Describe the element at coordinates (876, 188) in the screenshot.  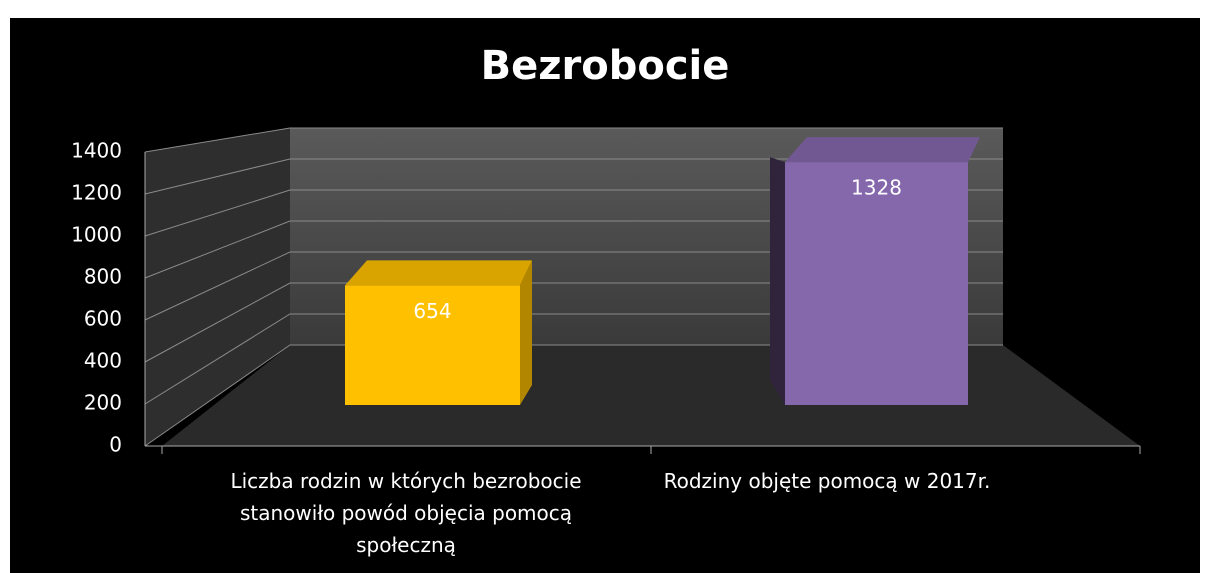
I see `value-label: 1328` at that location.